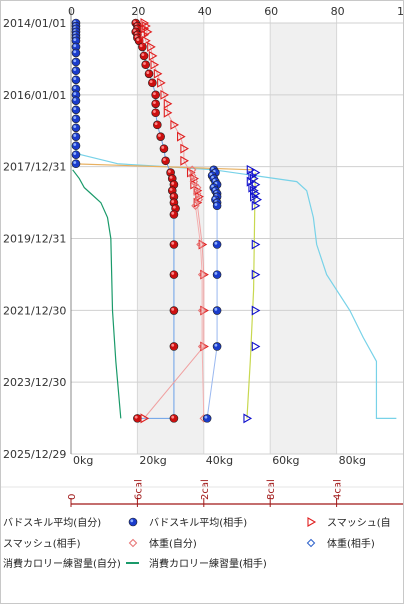  I want to click on legend-label: バドスキル平均(相手), so click(198, 522).